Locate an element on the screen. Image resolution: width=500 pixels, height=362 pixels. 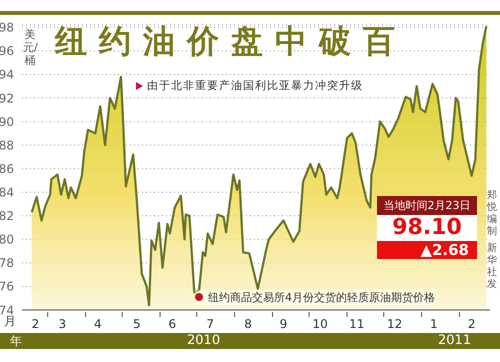
x-tick-label: 1 is located at coordinates (434, 324).